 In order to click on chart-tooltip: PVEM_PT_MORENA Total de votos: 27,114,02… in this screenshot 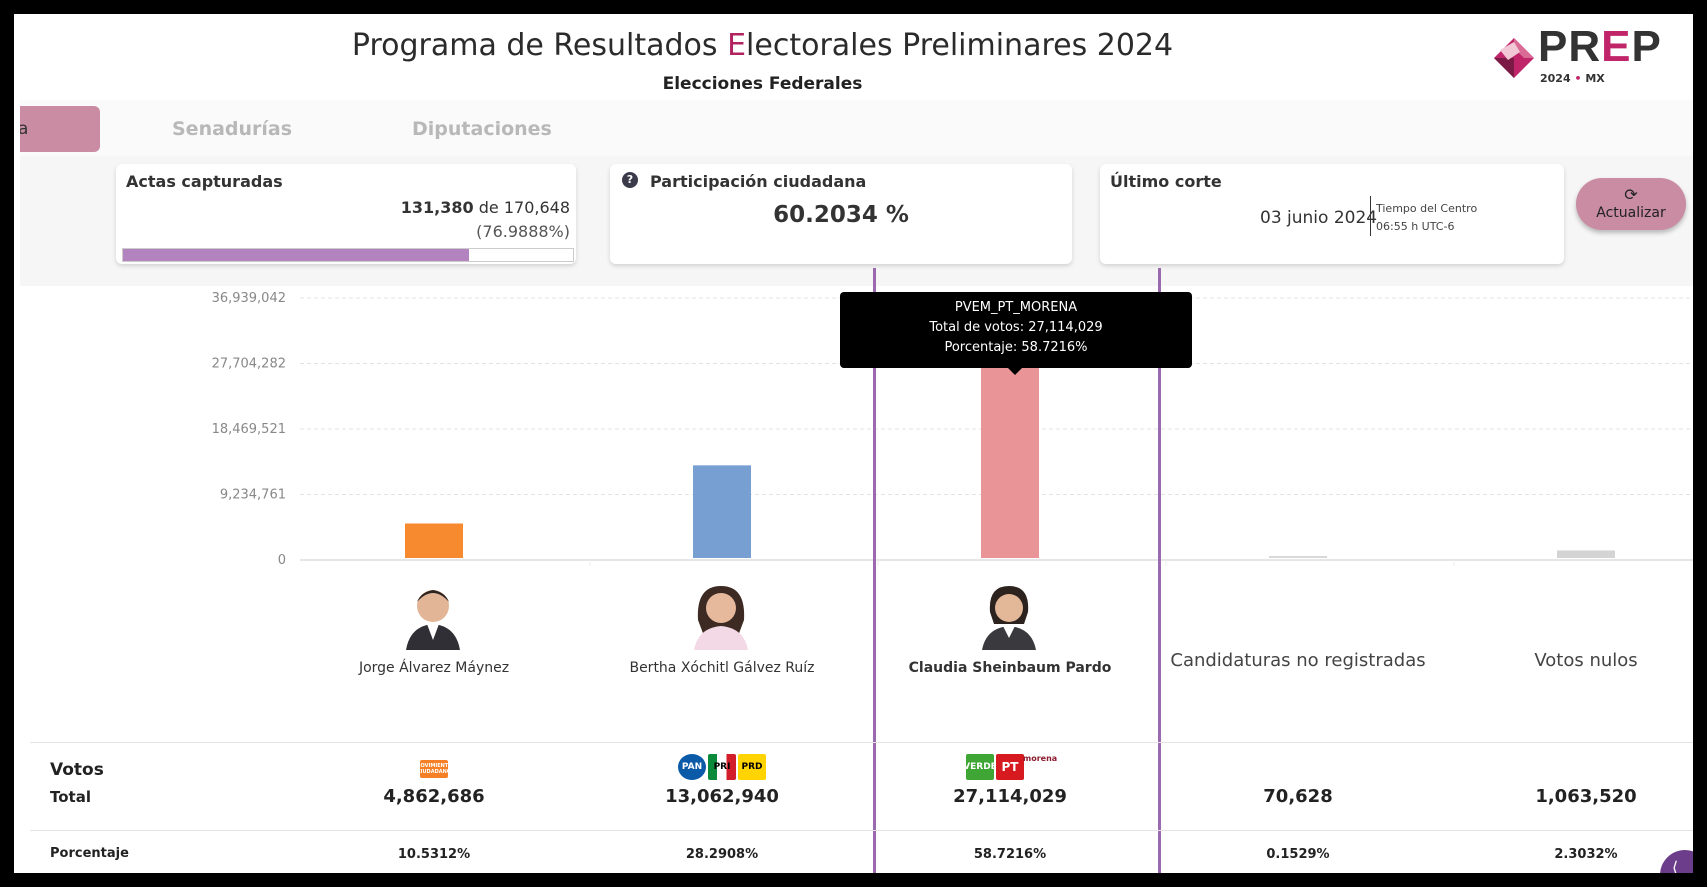, I will do `click(1016, 333)`.